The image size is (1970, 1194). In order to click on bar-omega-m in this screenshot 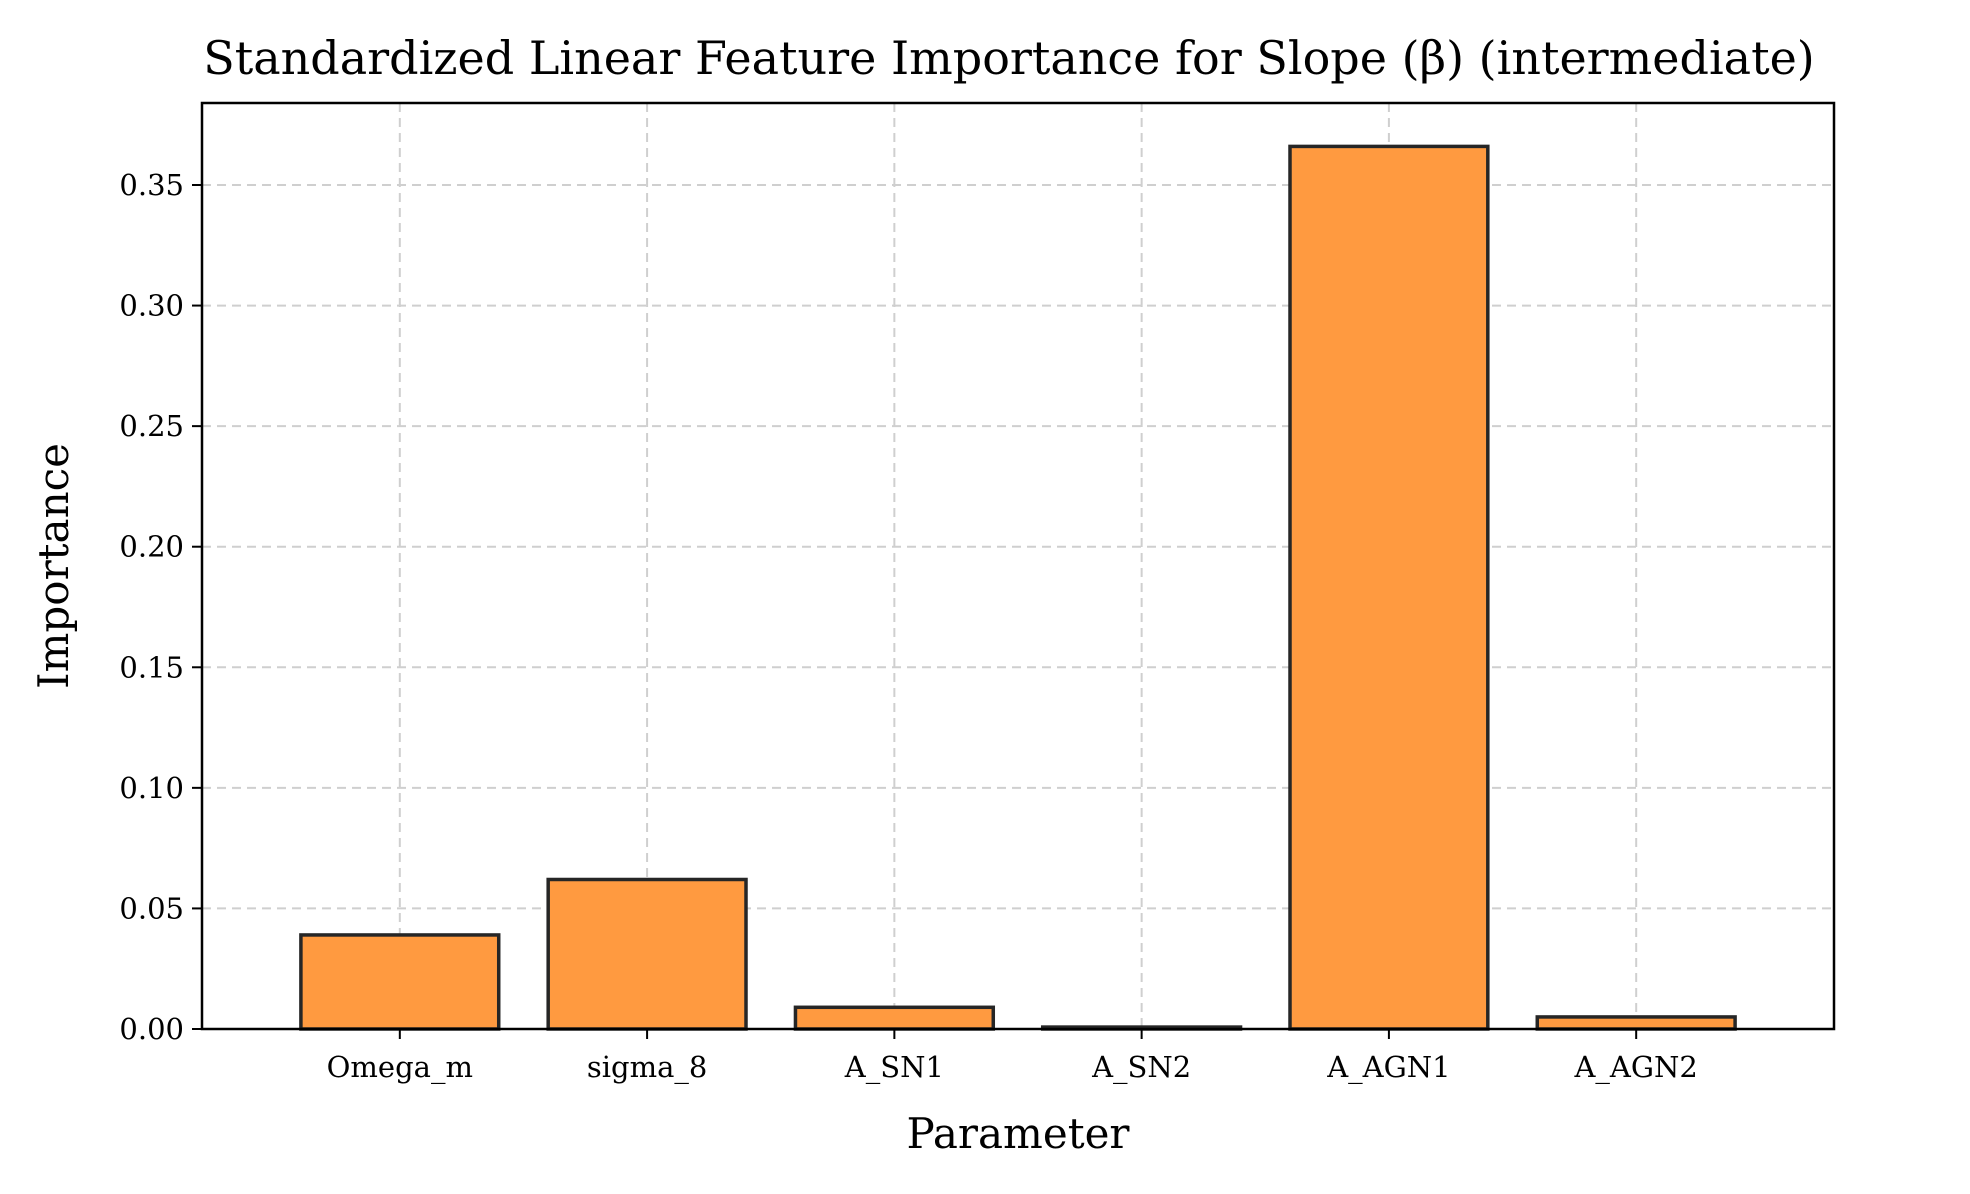, I will do `click(400, 982)`.